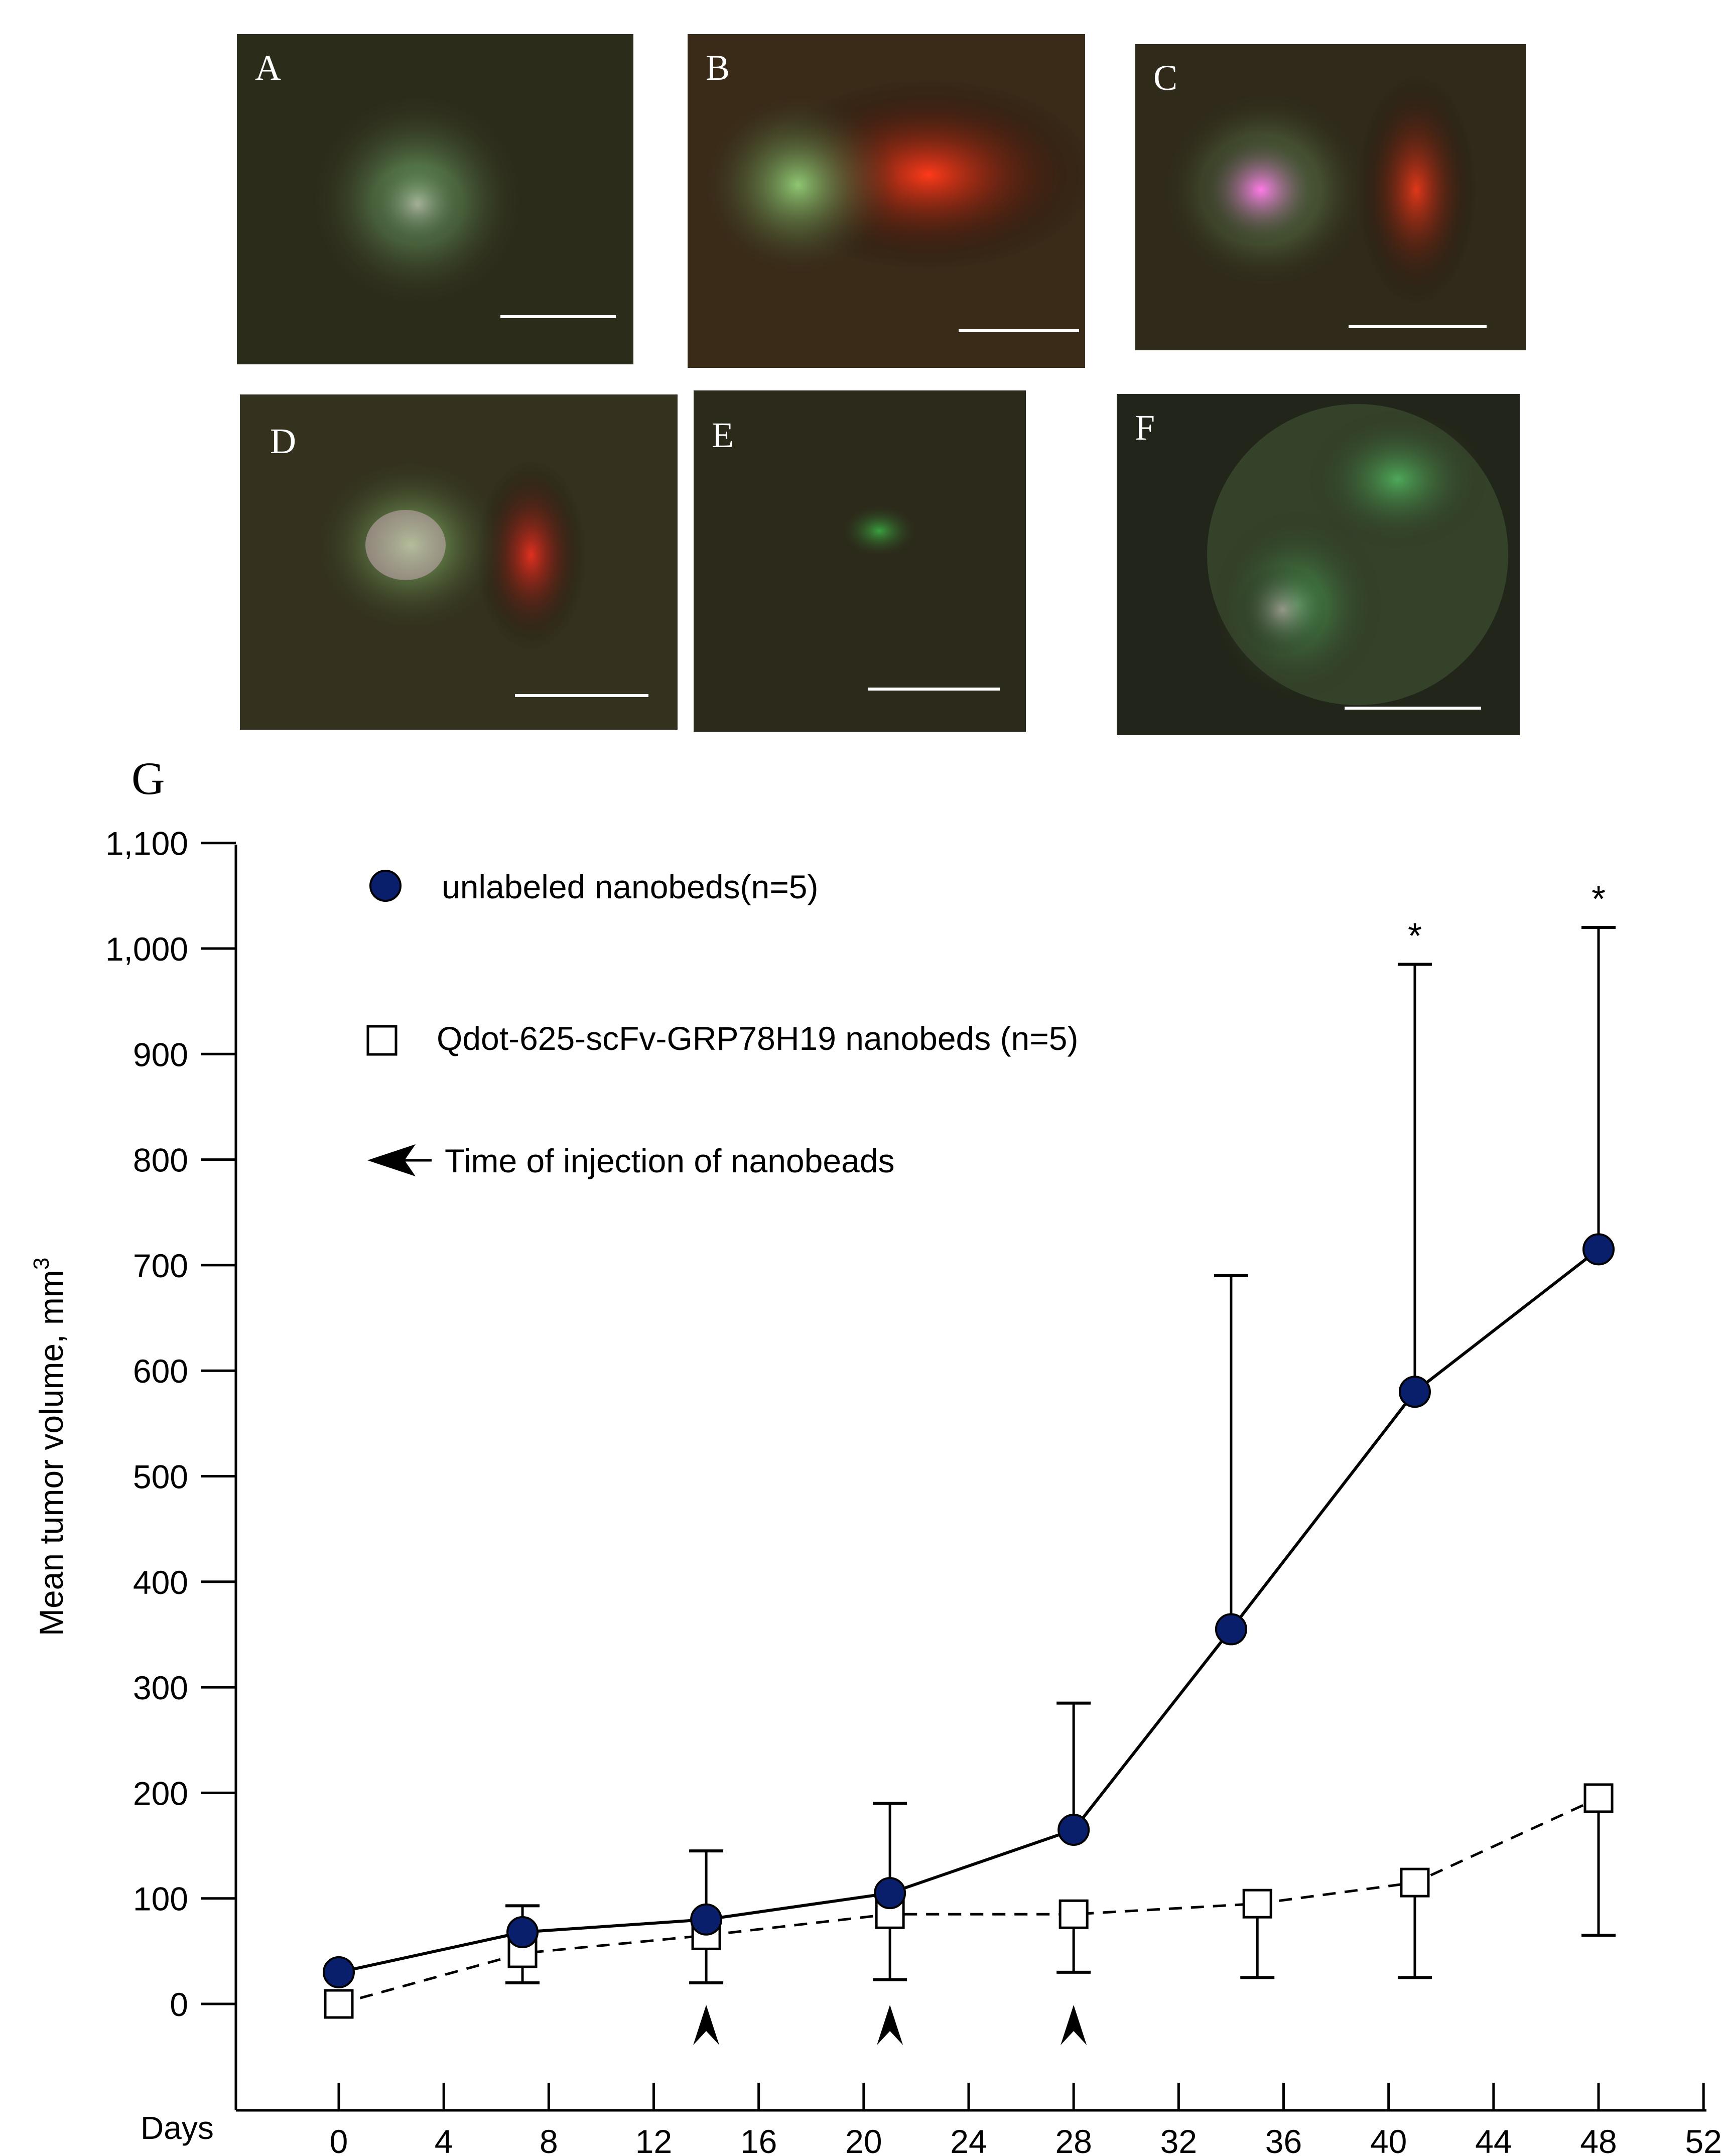 The width and height of the screenshot is (1721, 2156). Describe the element at coordinates (1388, 2140) in the screenshot. I see `x-tick-label: 40` at that location.